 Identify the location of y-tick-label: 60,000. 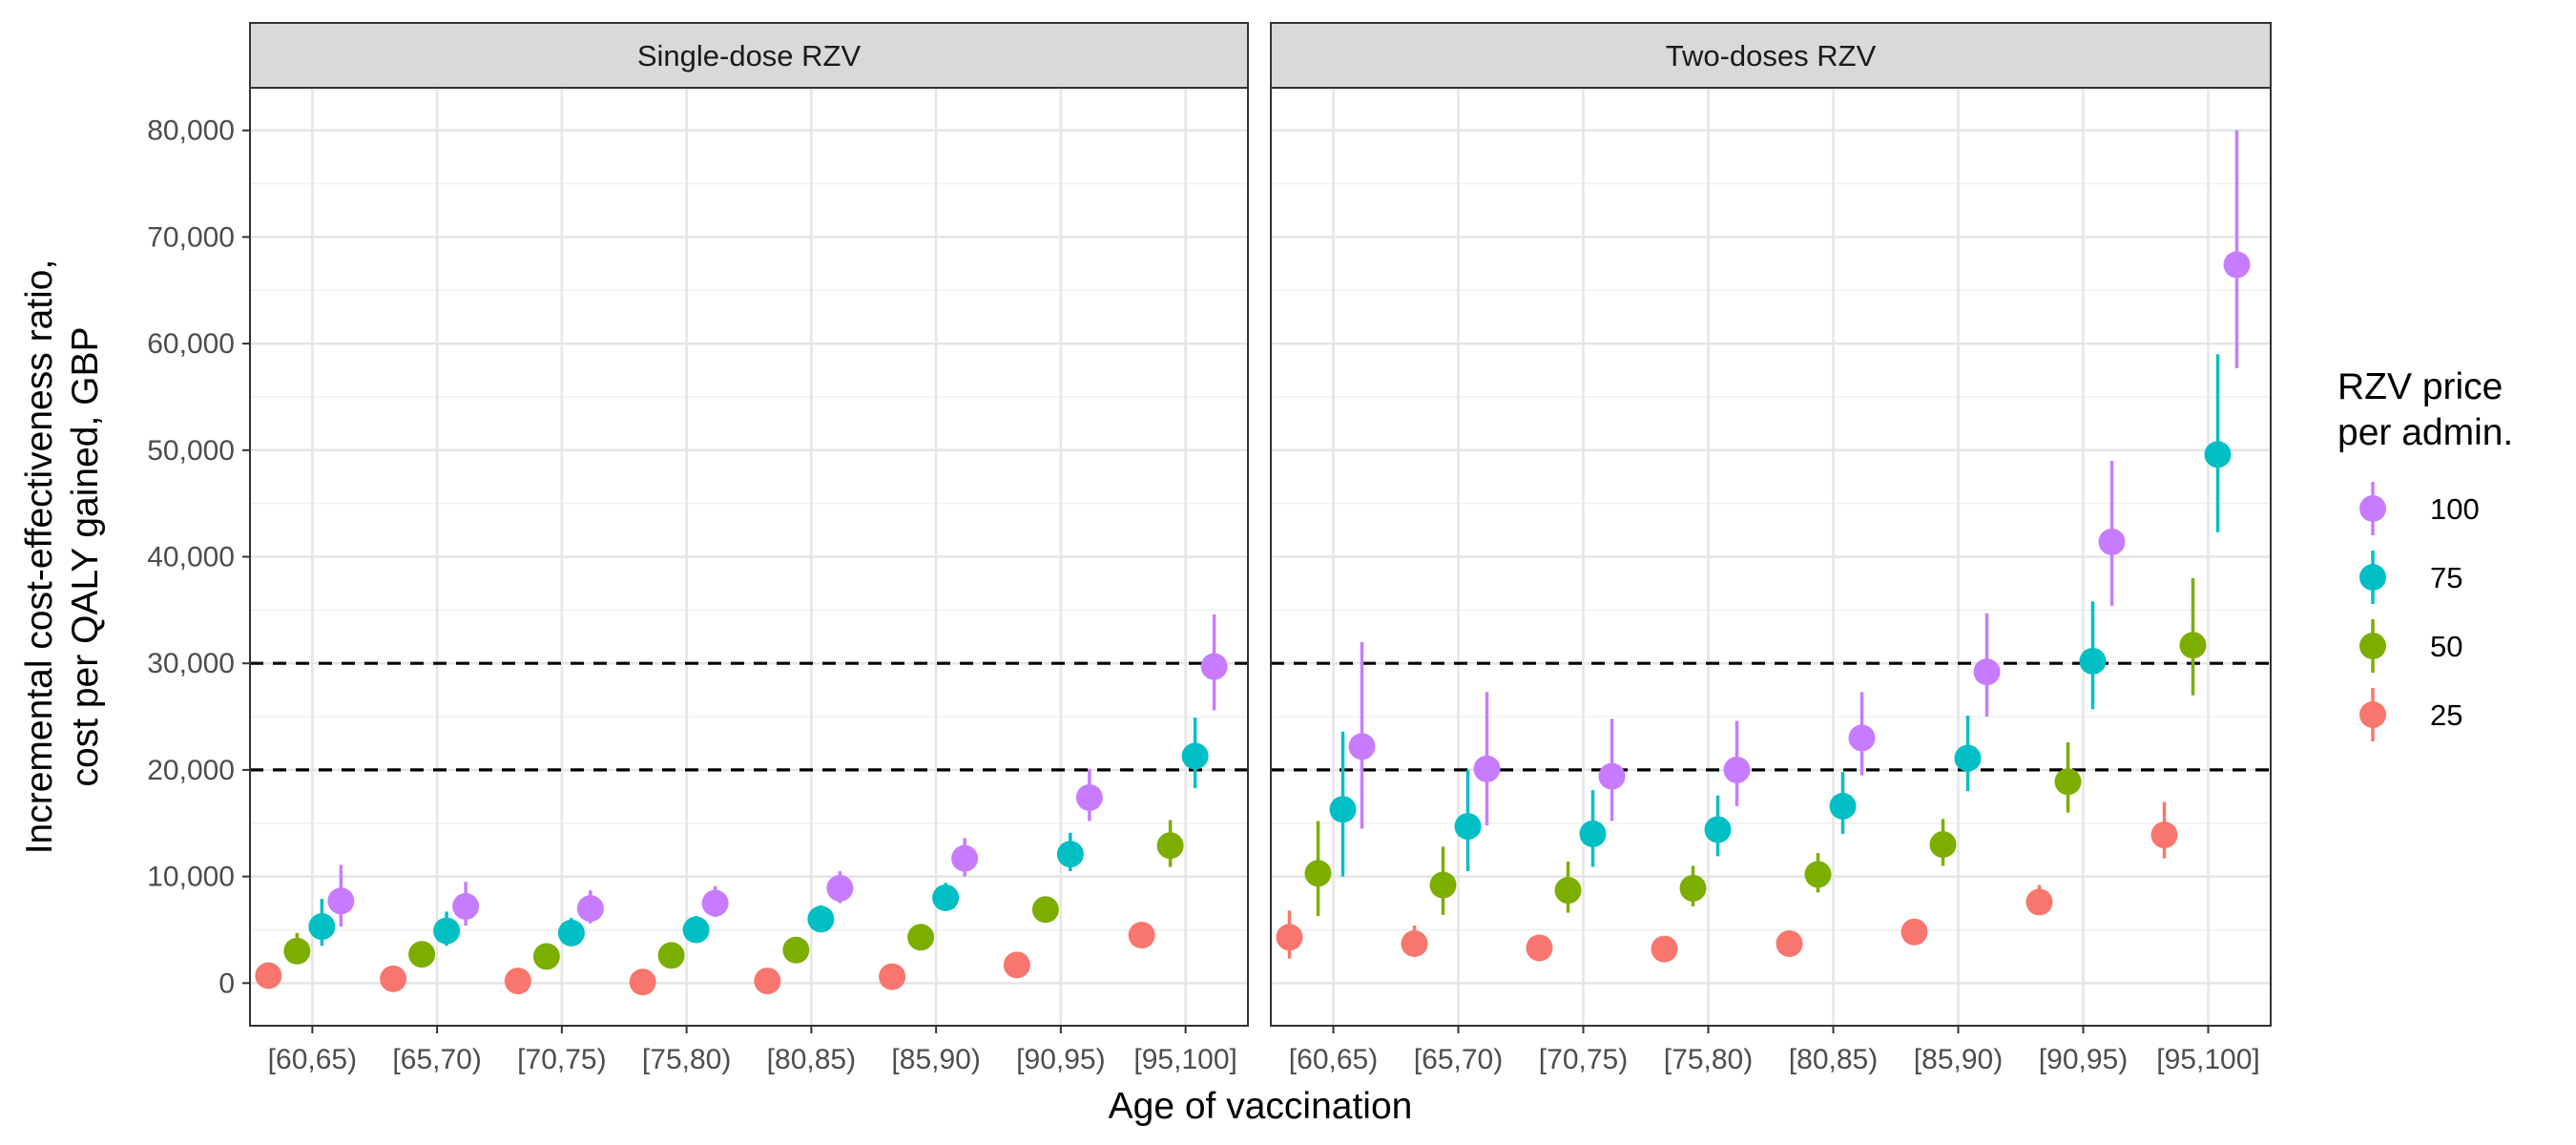
(191, 344).